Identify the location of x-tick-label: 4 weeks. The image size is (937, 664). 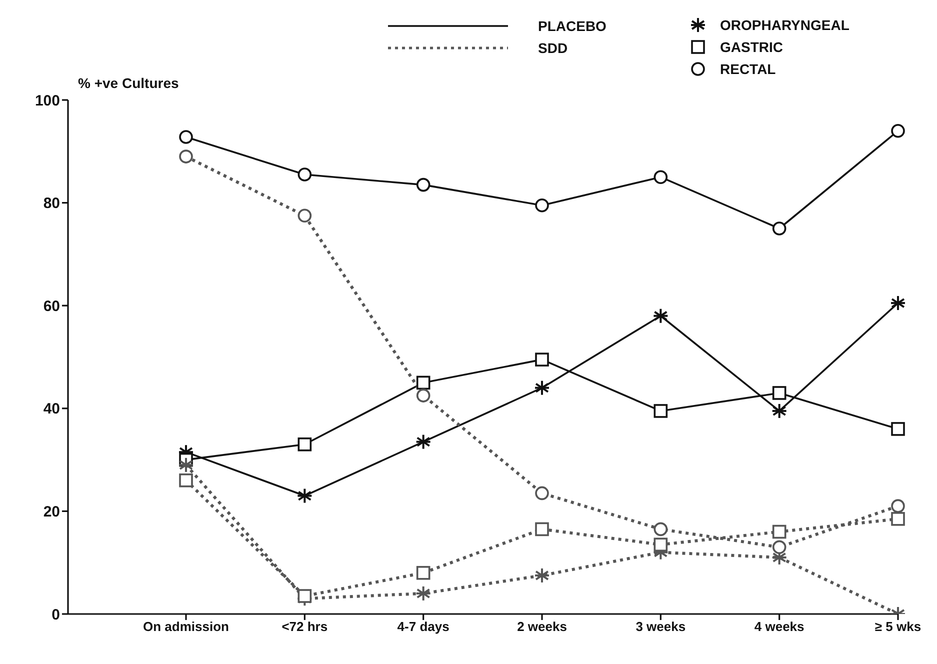
(779, 626).